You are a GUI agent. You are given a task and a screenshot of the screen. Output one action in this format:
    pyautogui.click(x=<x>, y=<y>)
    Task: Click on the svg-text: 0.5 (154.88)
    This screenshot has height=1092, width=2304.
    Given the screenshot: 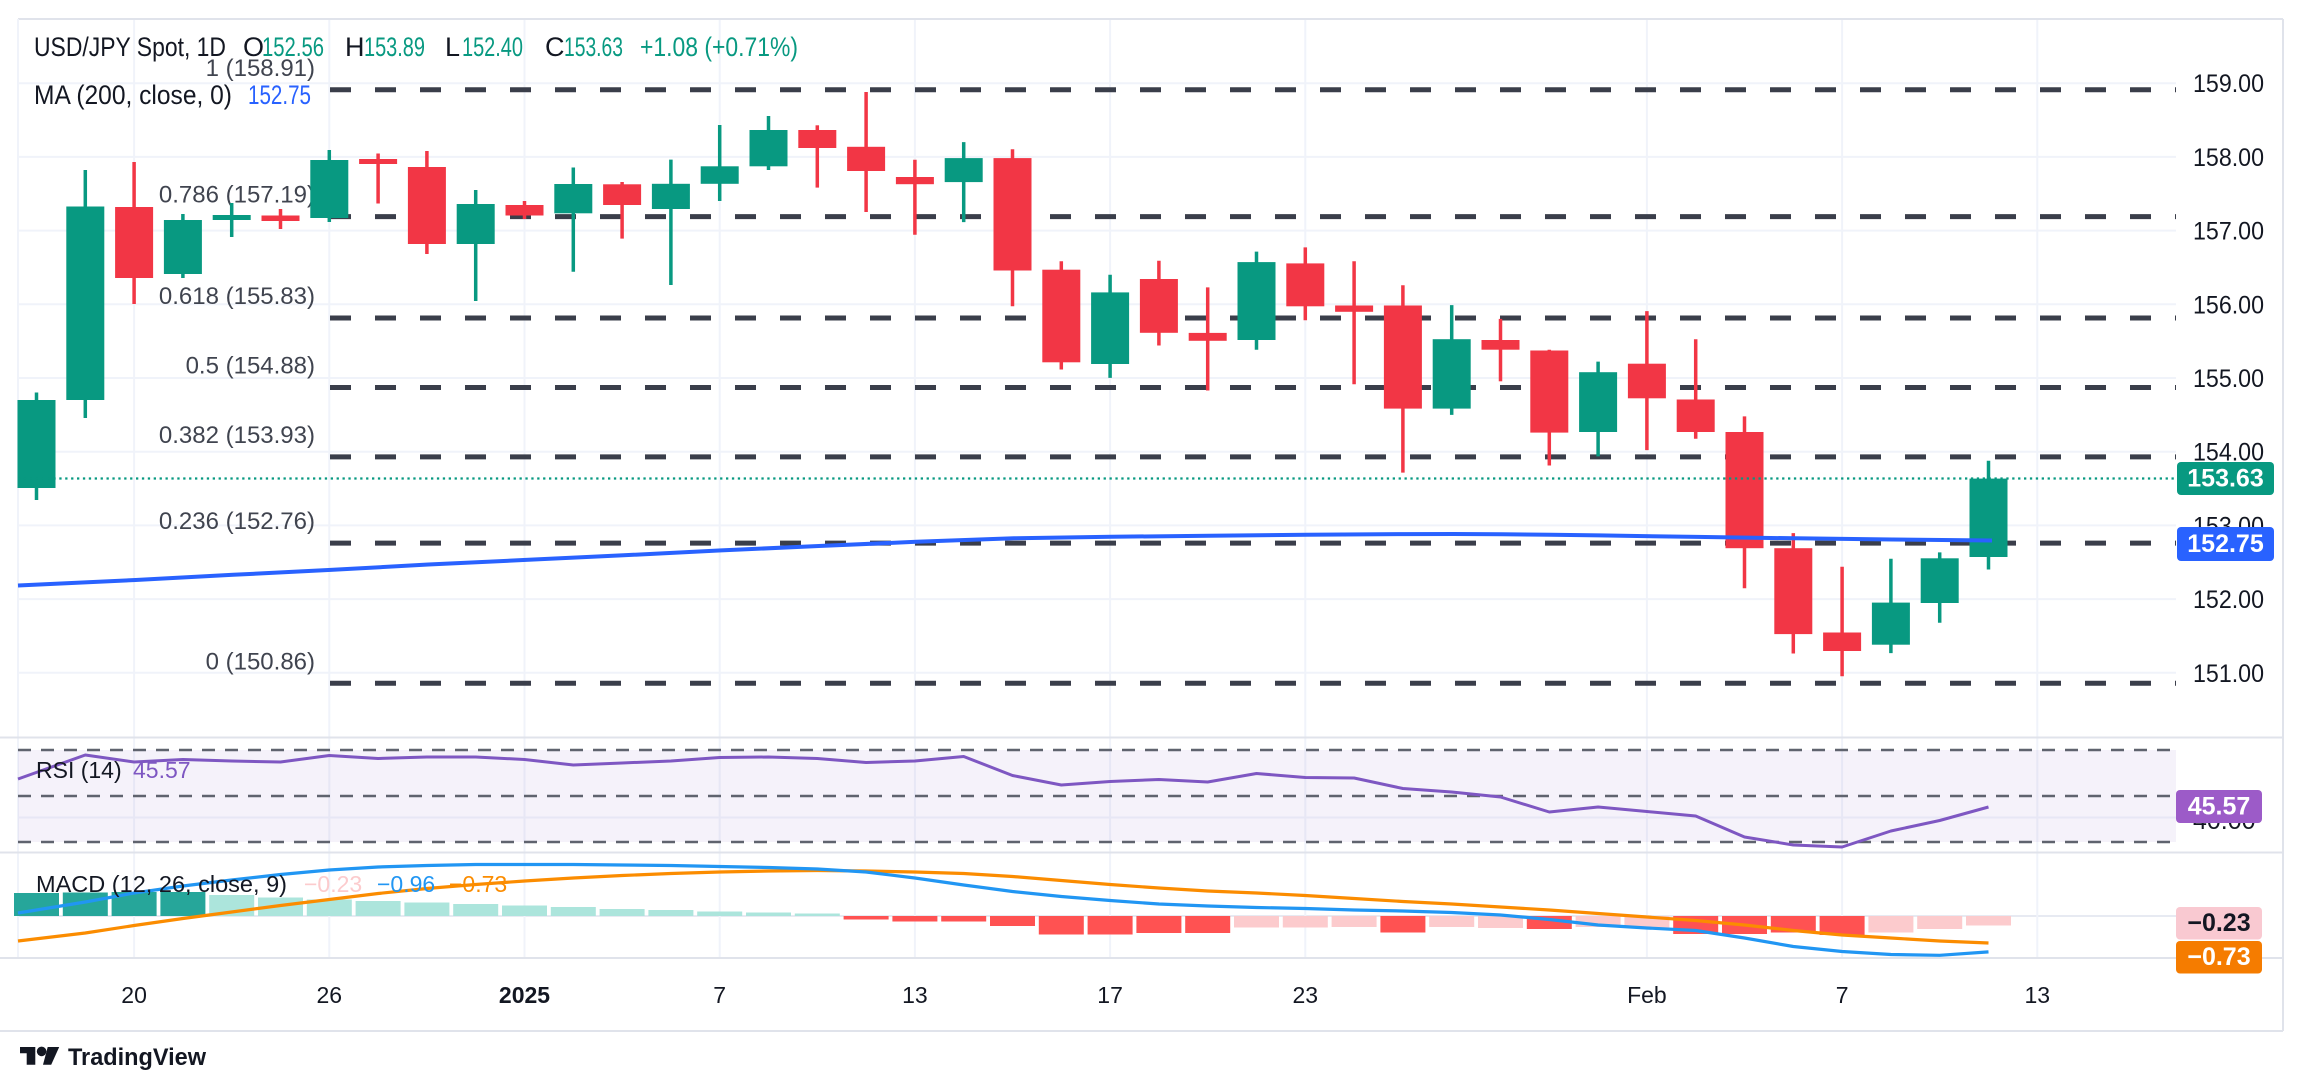 What is the action you would take?
    pyautogui.click(x=250, y=366)
    